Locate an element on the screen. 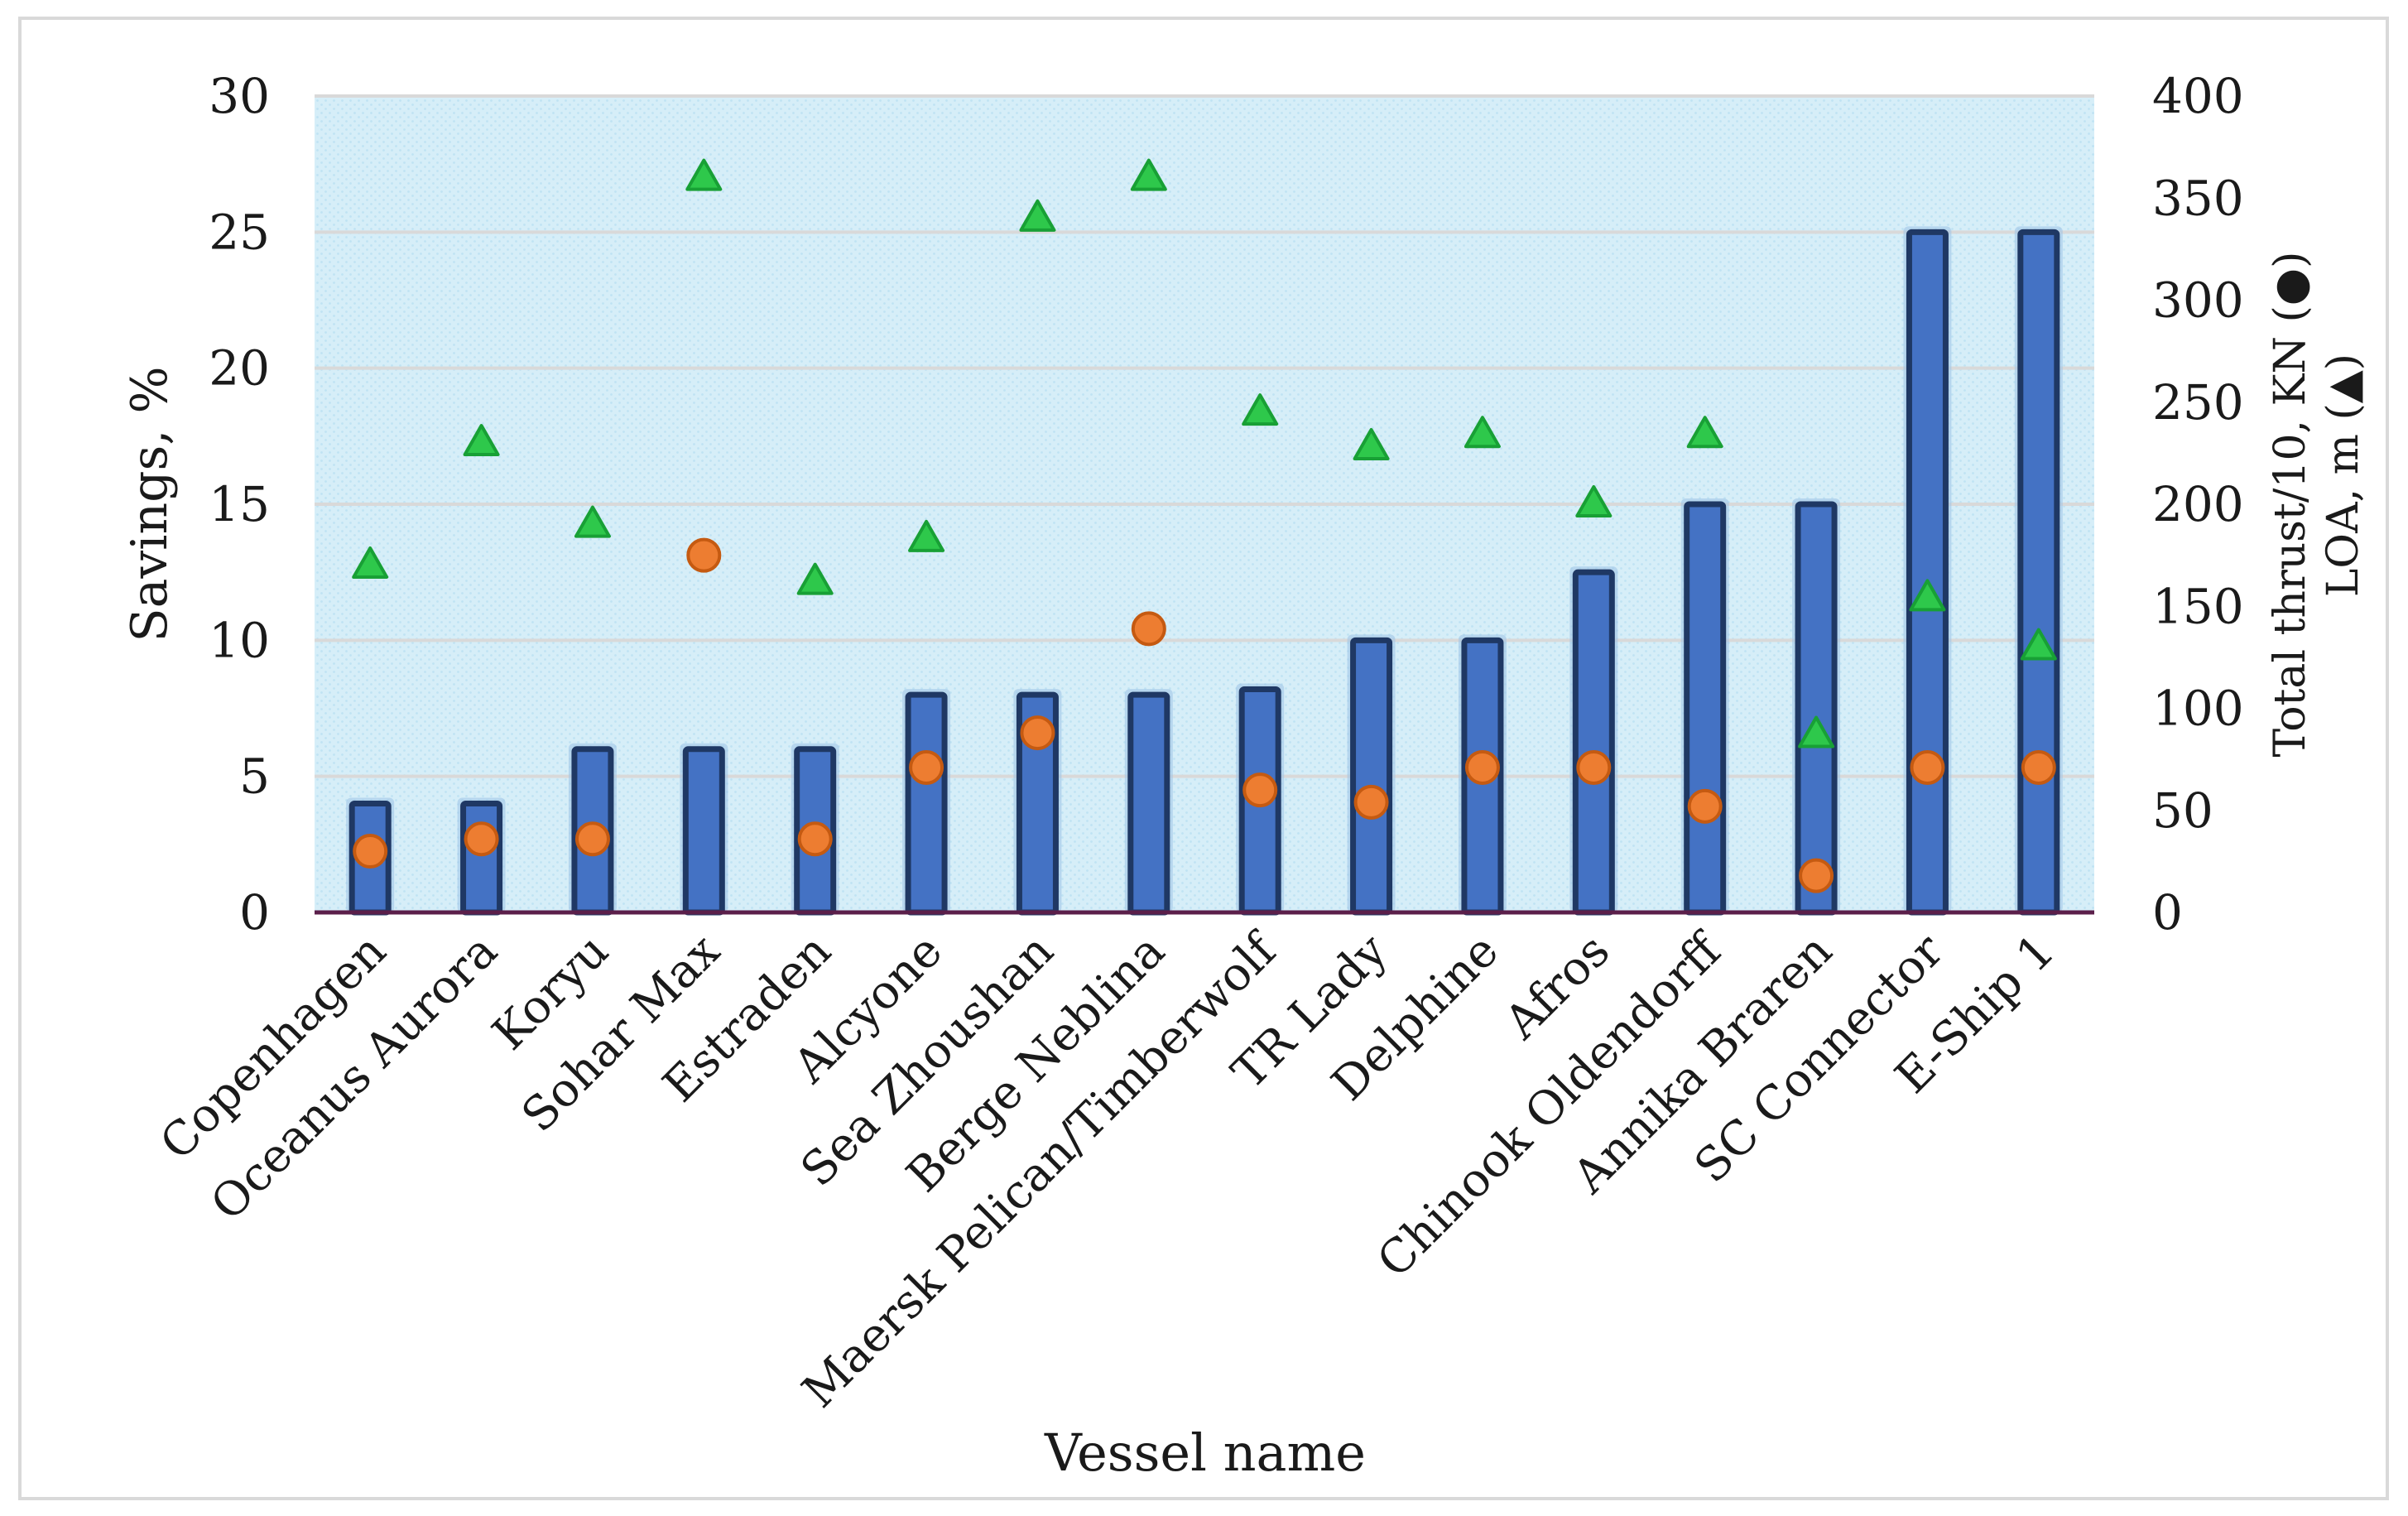 This screenshot has height=1516, width=2408. y-tick-label: 15 is located at coordinates (240, 504).